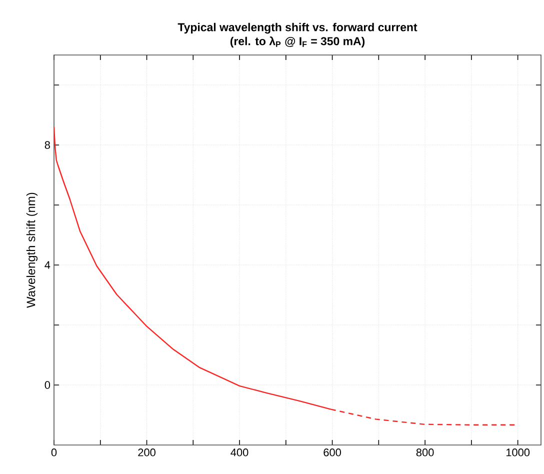 This screenshot has width=544, height=474. Describe the element at coordinates (518, 452) in the screenshot. I see `x-tick-label: 1000` at that location.